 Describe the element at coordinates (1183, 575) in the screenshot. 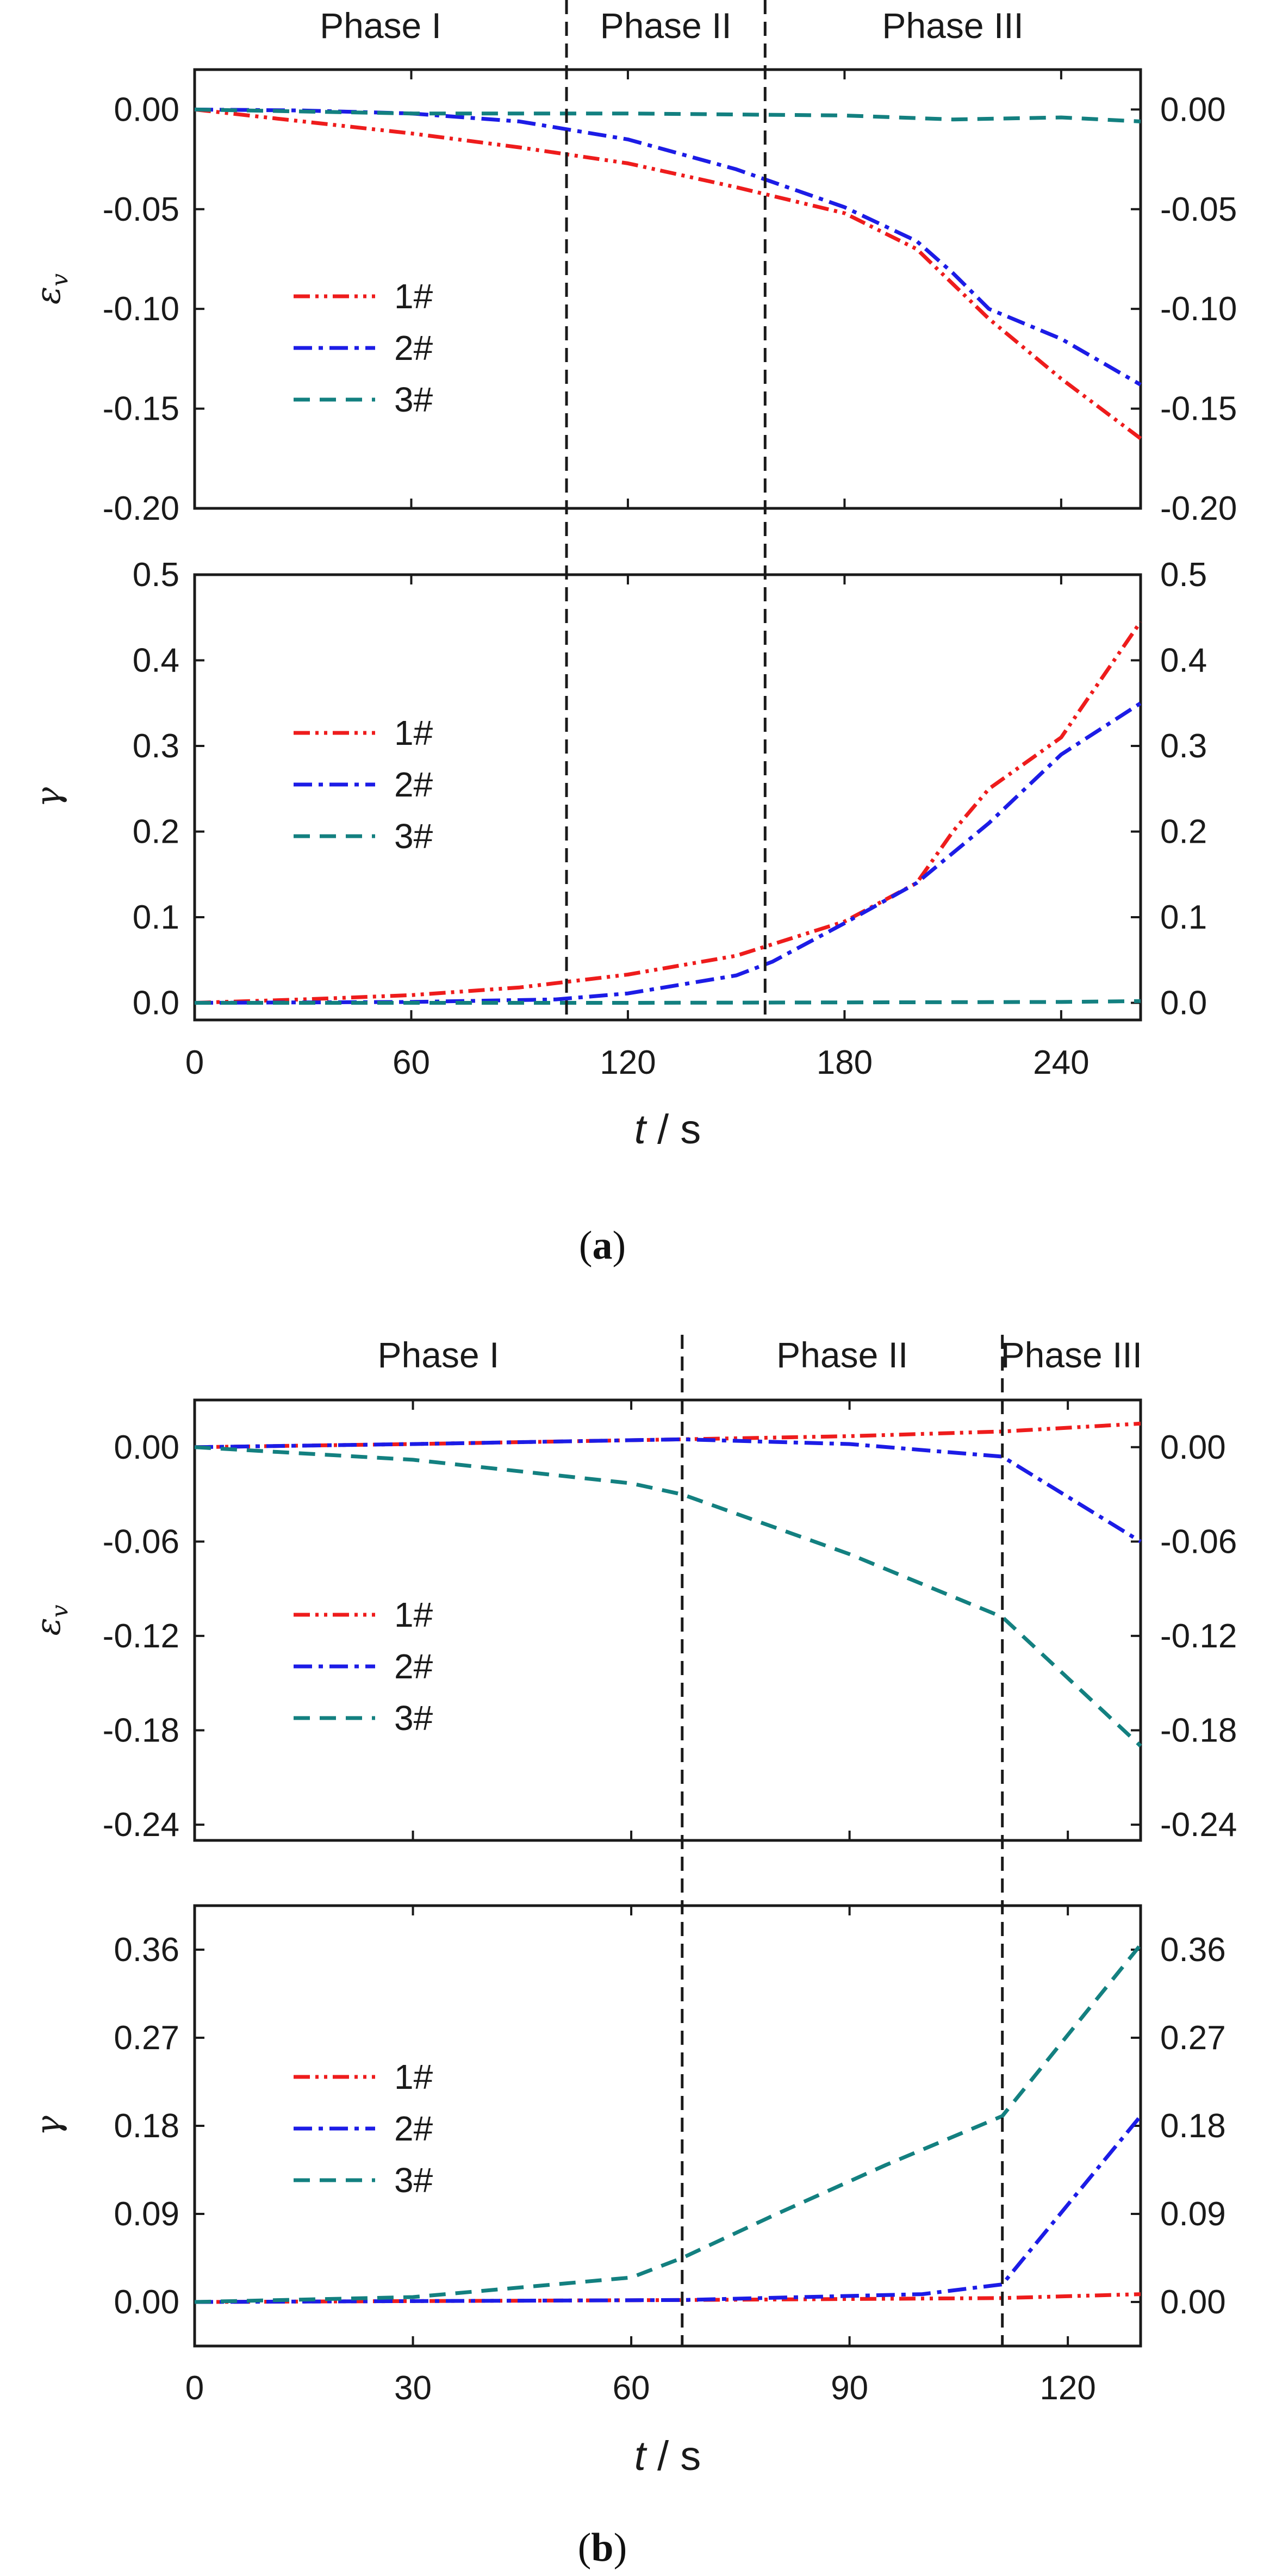

I see `y-tick-label-right: 0.5` at that location.